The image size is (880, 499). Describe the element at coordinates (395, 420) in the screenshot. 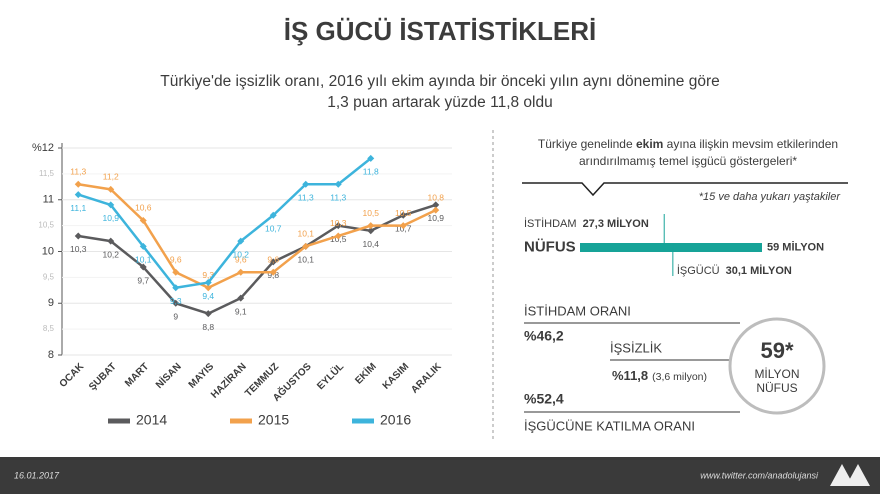

I see `legend-label: 2016` at that location.